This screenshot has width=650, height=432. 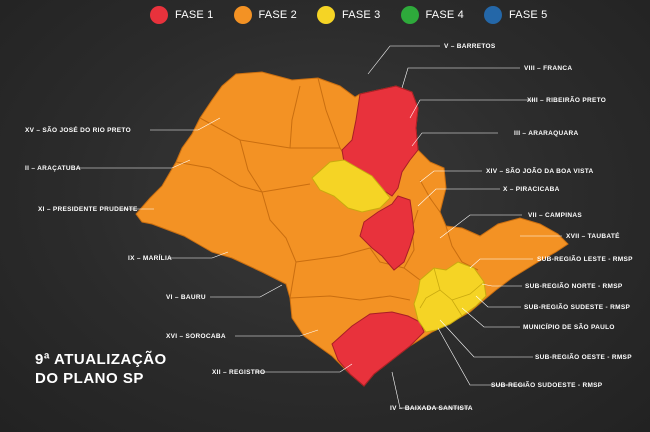 What do you see at coordinates (186, 297) in the screenshot?
I see `label-bauru: VI – BAURU` at bounding box center [186, 297].